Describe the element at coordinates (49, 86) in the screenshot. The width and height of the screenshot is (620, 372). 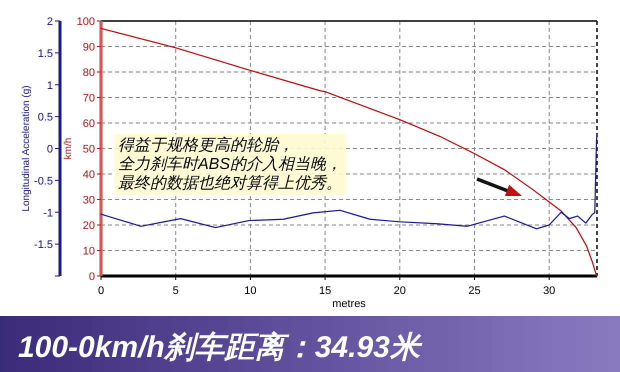
I see `y2-tick-label: 1` at that location.